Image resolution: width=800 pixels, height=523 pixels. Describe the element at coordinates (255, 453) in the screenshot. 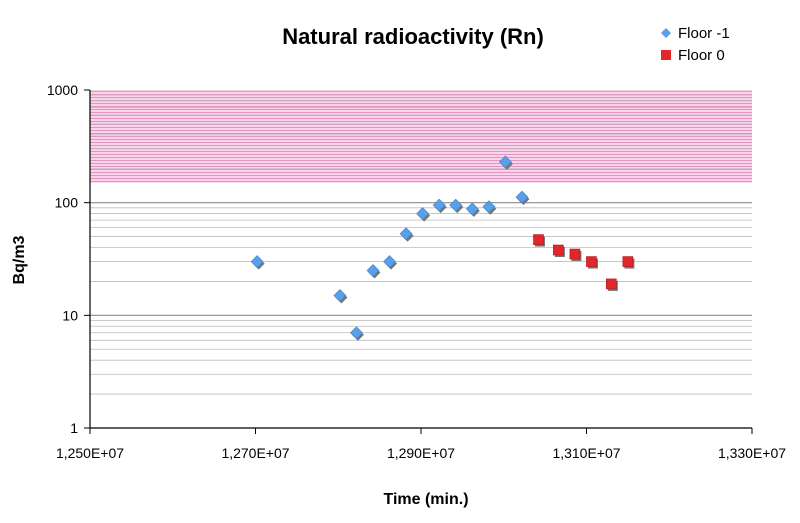

I see `x-tick-label: 1,270E+07` at that location.